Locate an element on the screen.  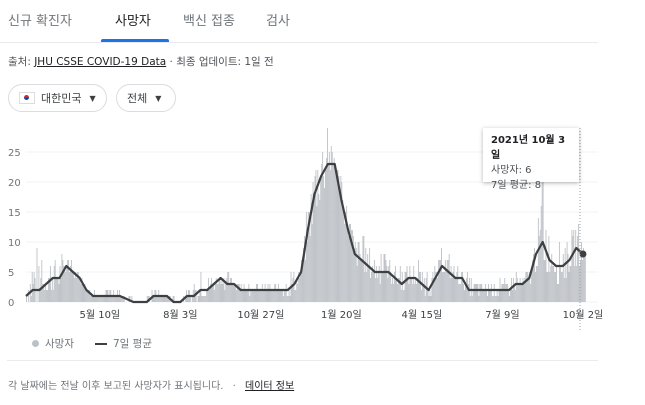
chart-tooltip: 2021년 10월 3일 사망자: 6 7일 평균: 8 is located at coordinates (531, 159).